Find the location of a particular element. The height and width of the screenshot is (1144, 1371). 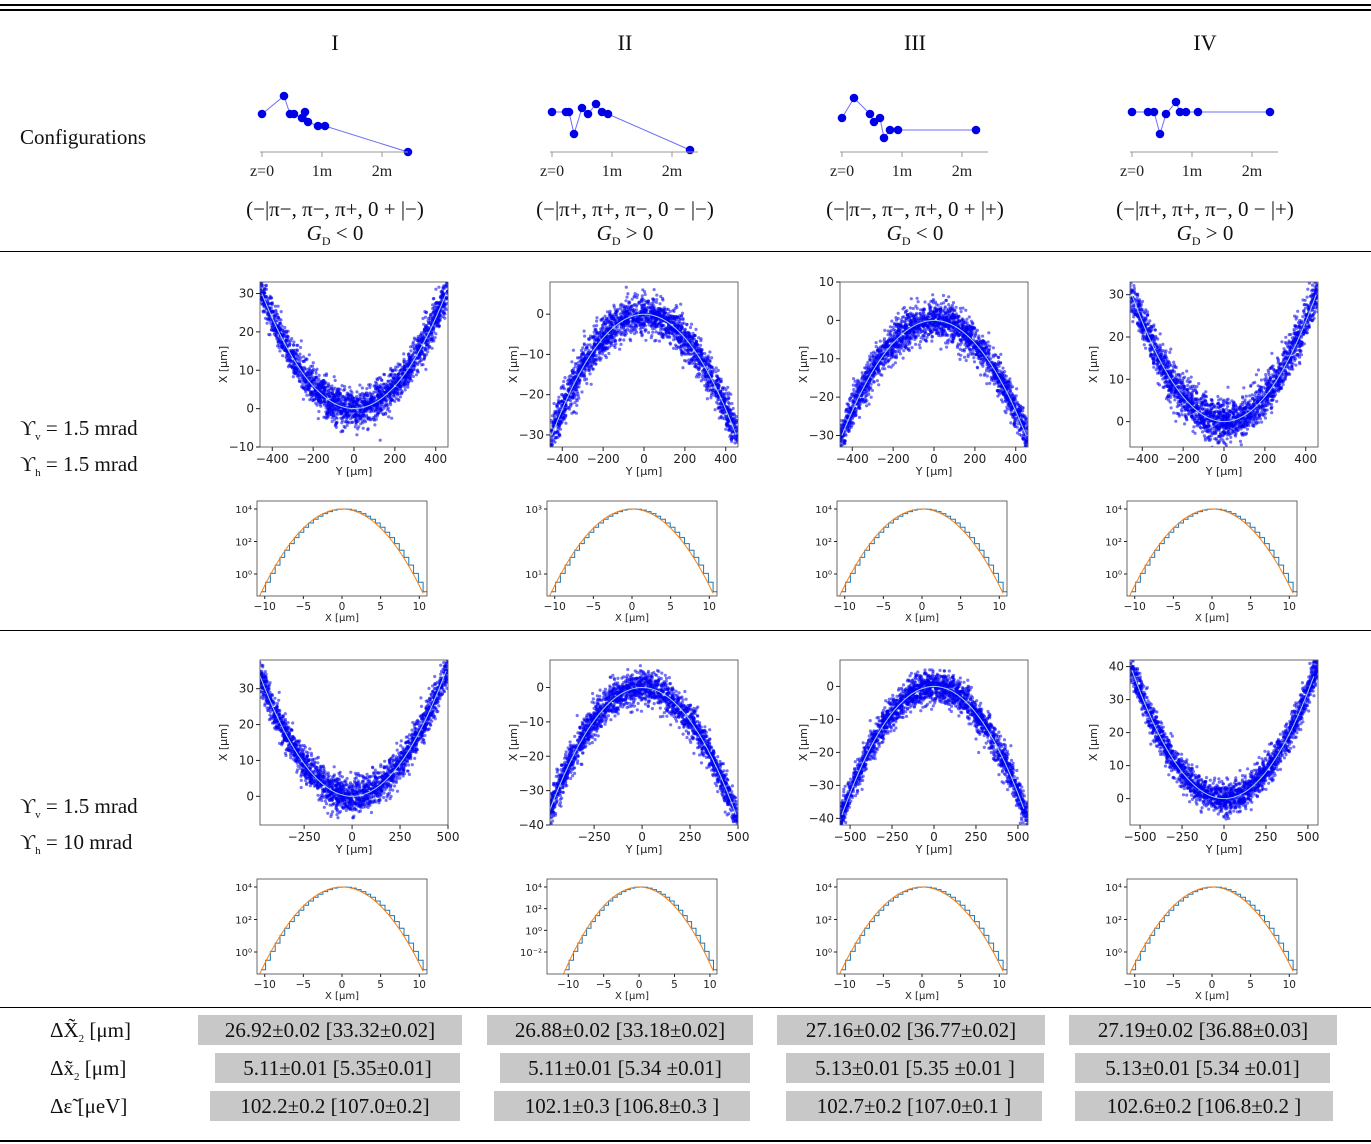

z-tick-label-2: 2m is located at coordinates (1252, 171).